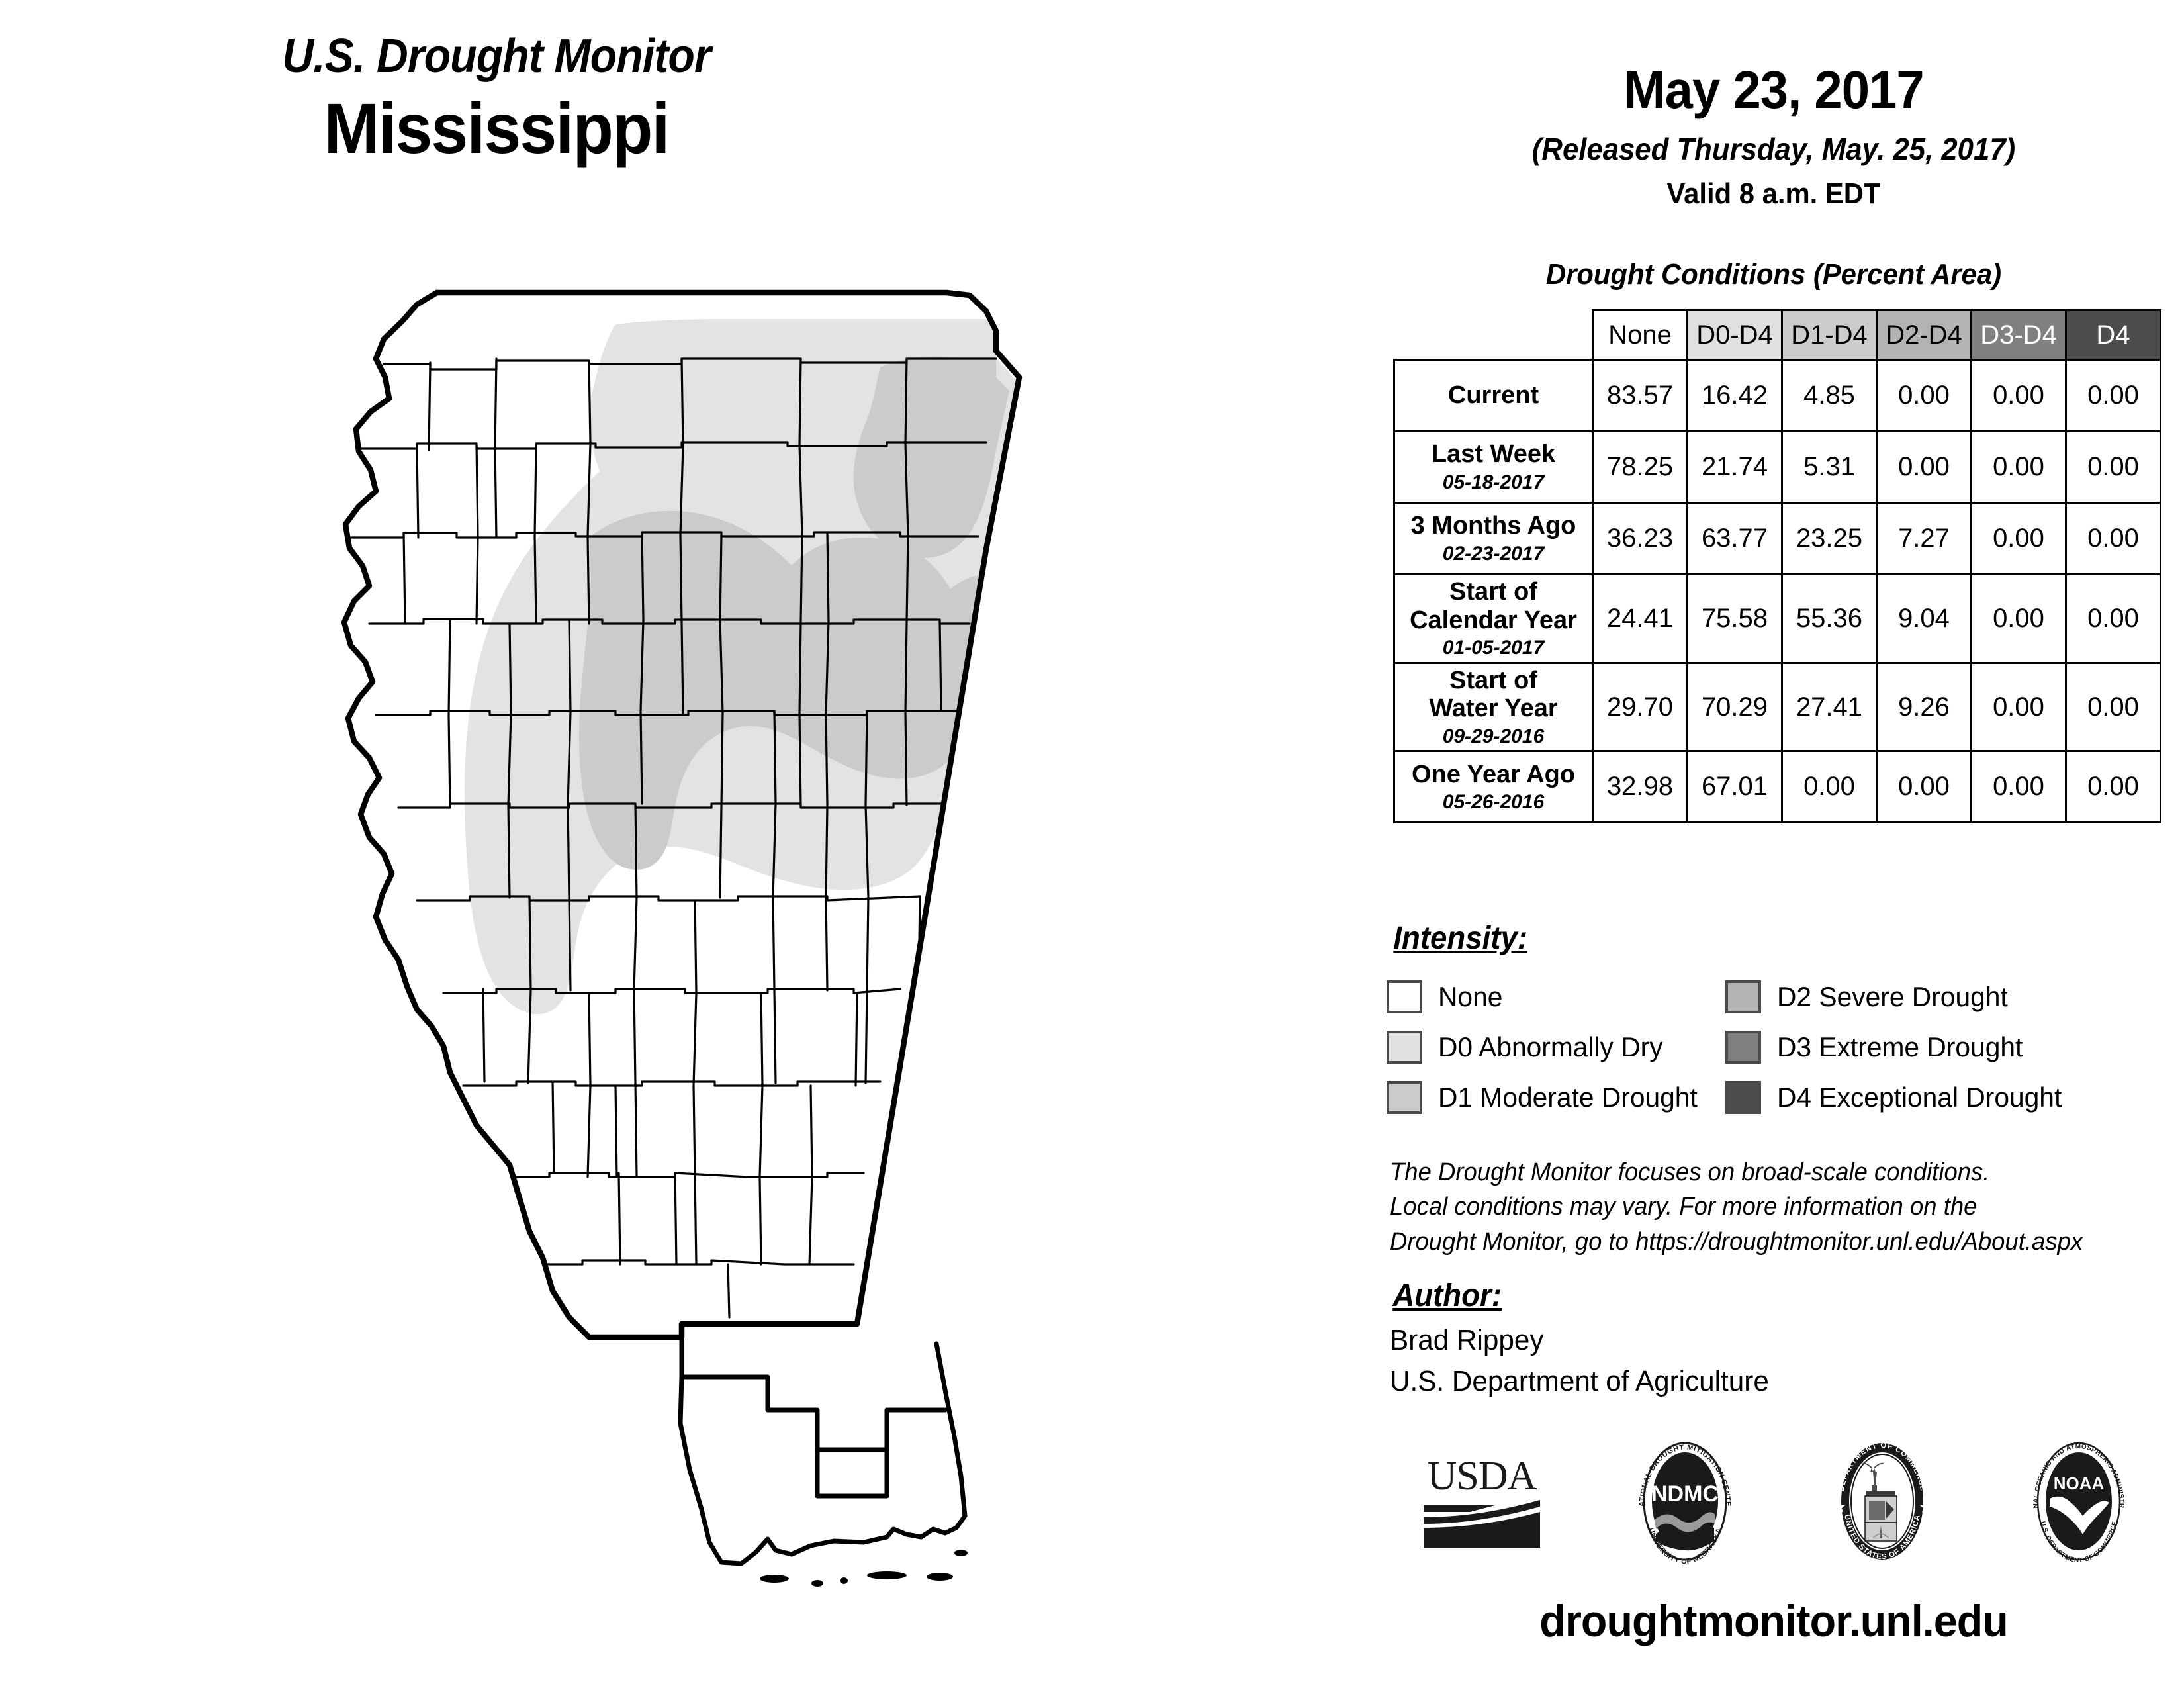 This screenshot has height=1688, width=2184. Describe the element at coordinates (1777, 1502) in the screenshot. I see `partner-logos: USDA NATIONAL DROUGHT MITIGATION CENTER` at that location.